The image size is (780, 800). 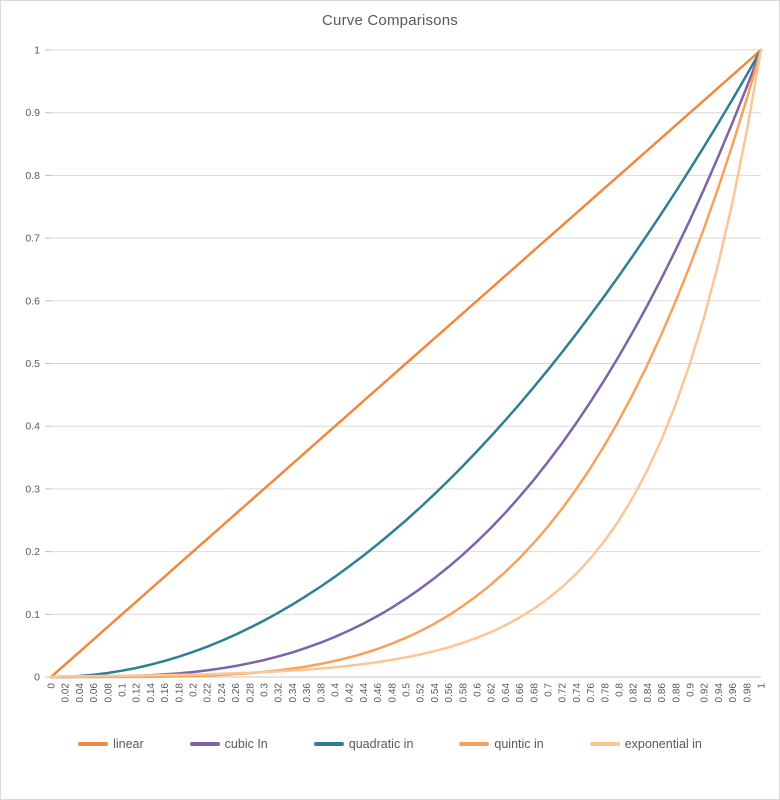 What do you see at coordinates (336, 690) in the screenshot?
I see `x-tick-label: 0.4` at bounding box center [336, 690].